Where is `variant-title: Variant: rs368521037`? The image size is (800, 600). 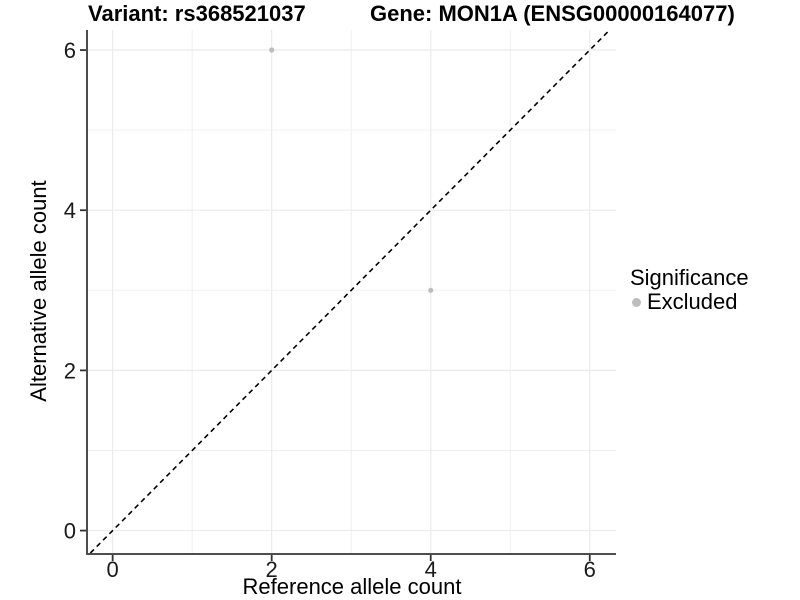 variant-title: Variant: rs368521037 is located at coordinates (197, 13).